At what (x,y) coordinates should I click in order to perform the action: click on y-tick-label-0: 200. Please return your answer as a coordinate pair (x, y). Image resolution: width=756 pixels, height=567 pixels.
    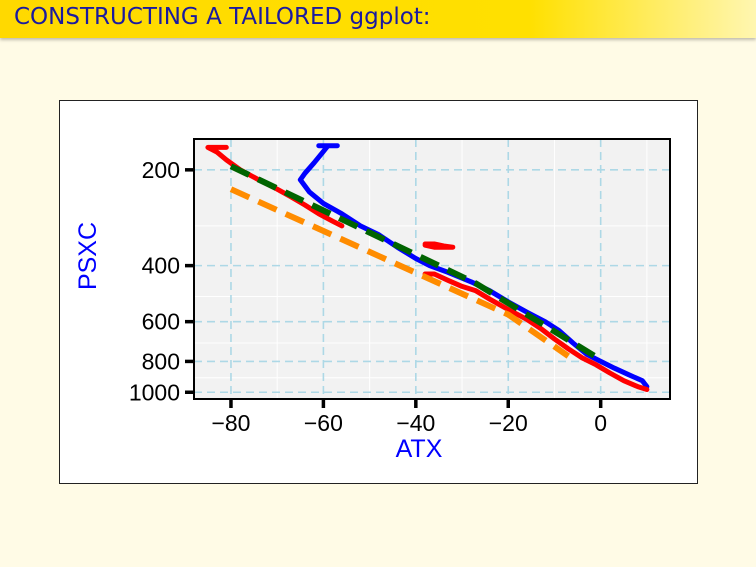
    Looking at the image, I should click on (161, 170).